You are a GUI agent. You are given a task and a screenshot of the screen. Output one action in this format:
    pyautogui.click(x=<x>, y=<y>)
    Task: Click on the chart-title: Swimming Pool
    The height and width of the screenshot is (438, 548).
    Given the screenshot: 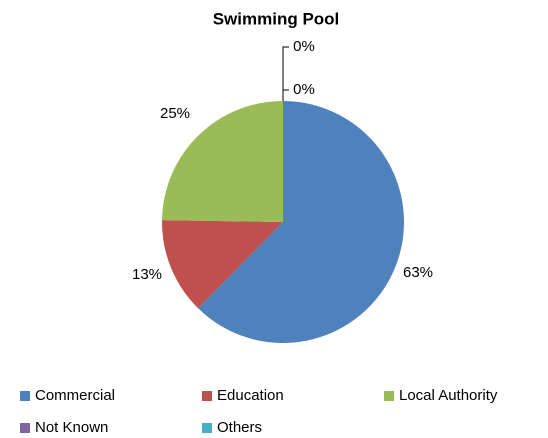 What is the action you would take?
    pyautogui.click(x=276, y=18)
    